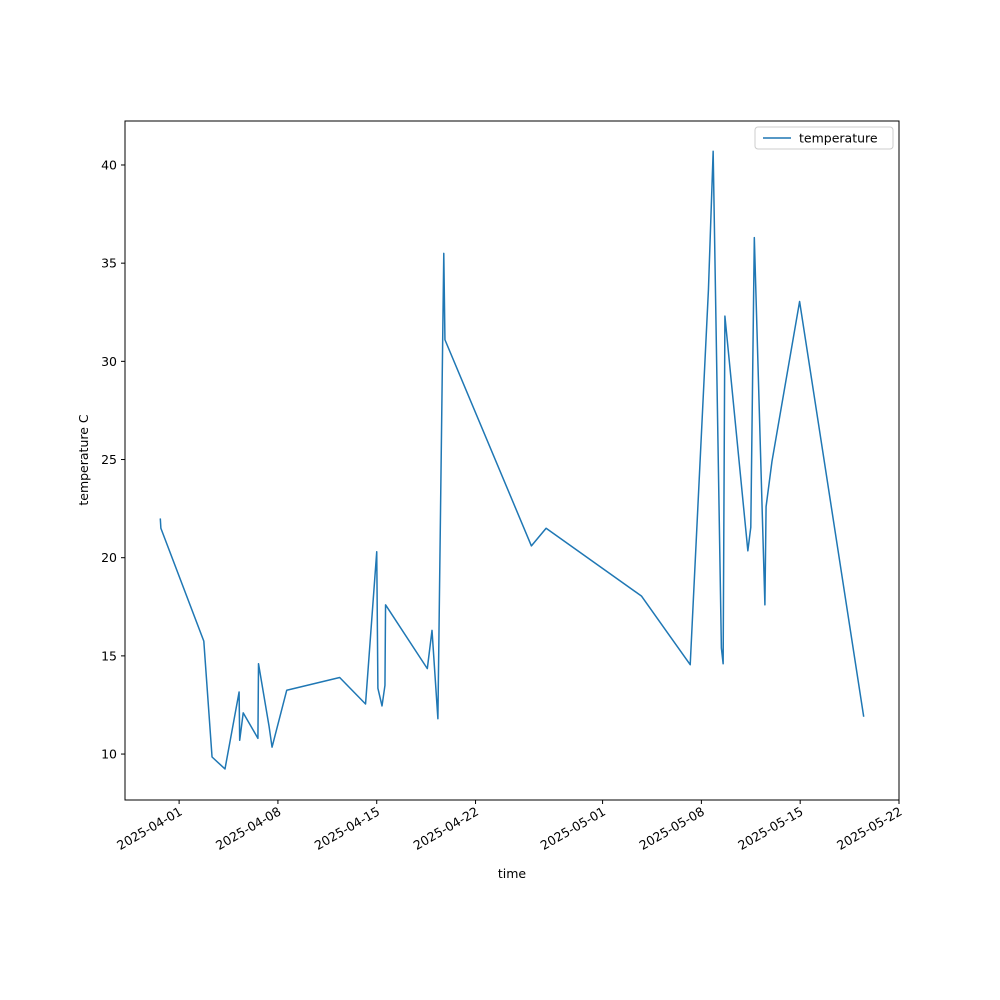 This screenshot has height=1000, width=1000. Describe the element at coordinates (109, 557) in the screenshot. I see `y-tick-label: 20` at that location.